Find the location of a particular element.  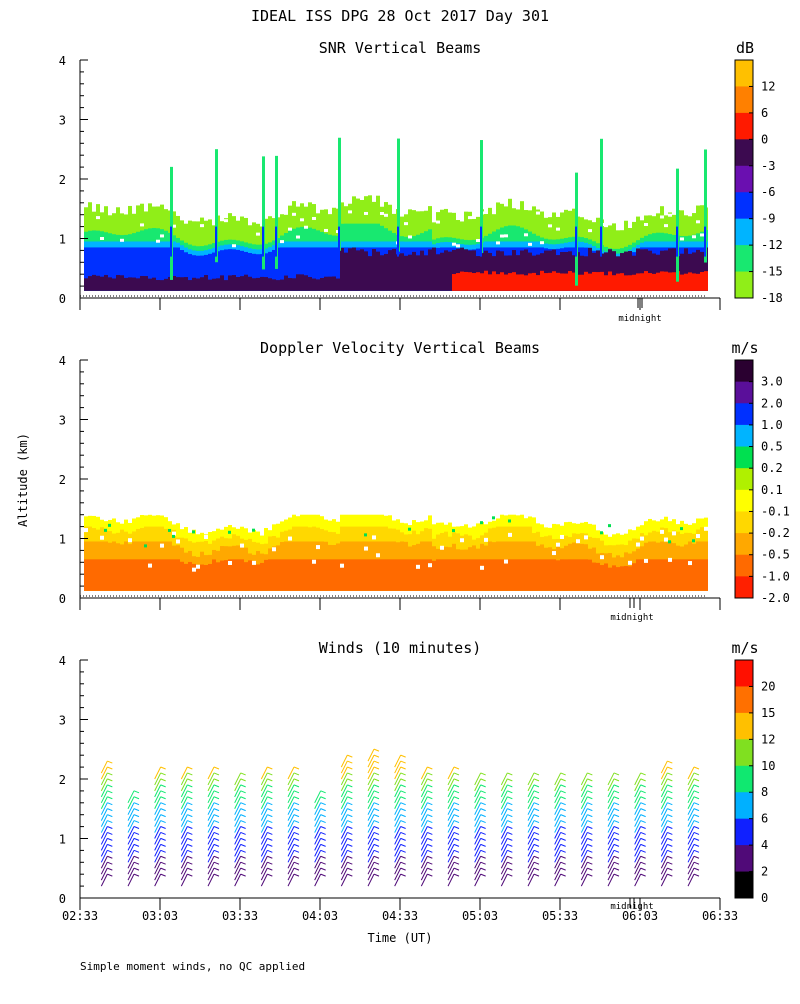

snr-spike-core is located at coordinates (677, 241).